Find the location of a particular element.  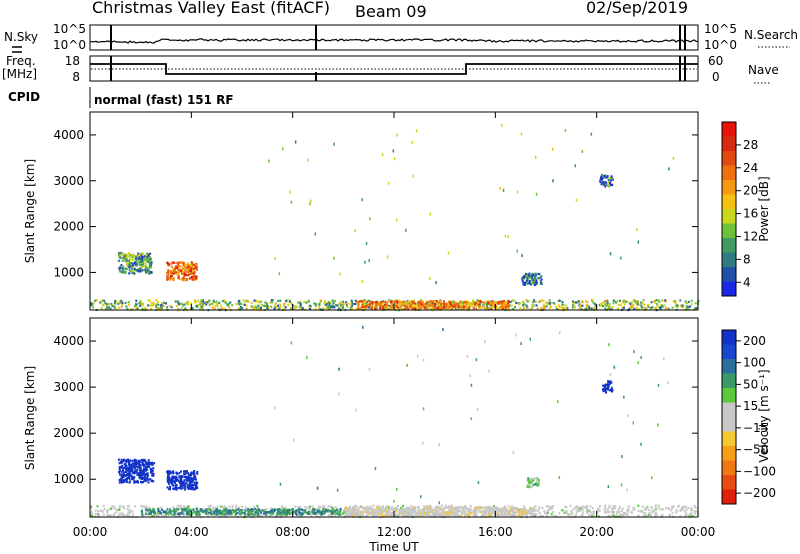

freq-label-2: [MHz] is located at coordinates (19, 74).